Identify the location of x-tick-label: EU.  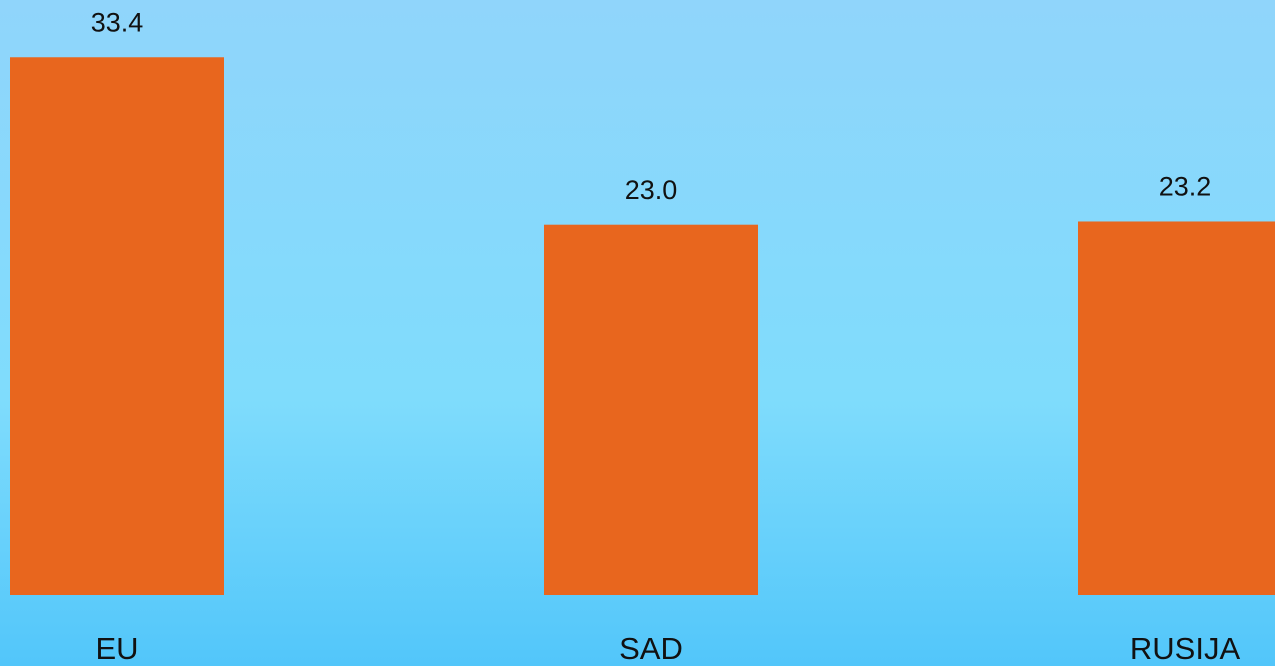
(116, 648).